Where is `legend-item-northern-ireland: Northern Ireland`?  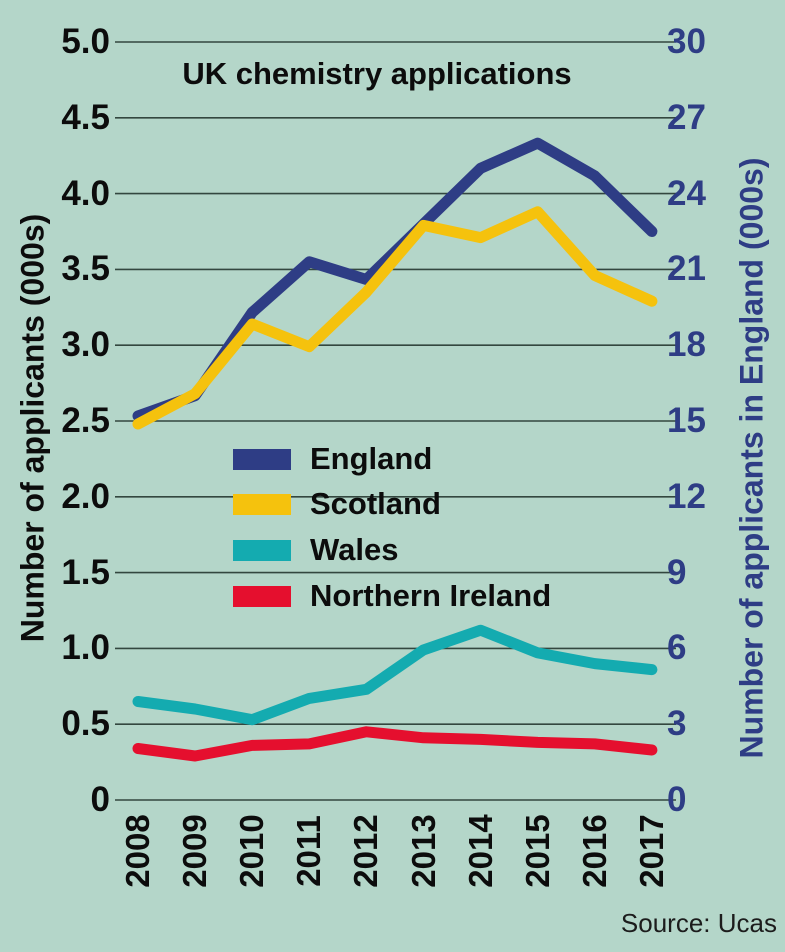
legend-item-northern-ireland: Northern Ireland is located at coordinates (392, 596).